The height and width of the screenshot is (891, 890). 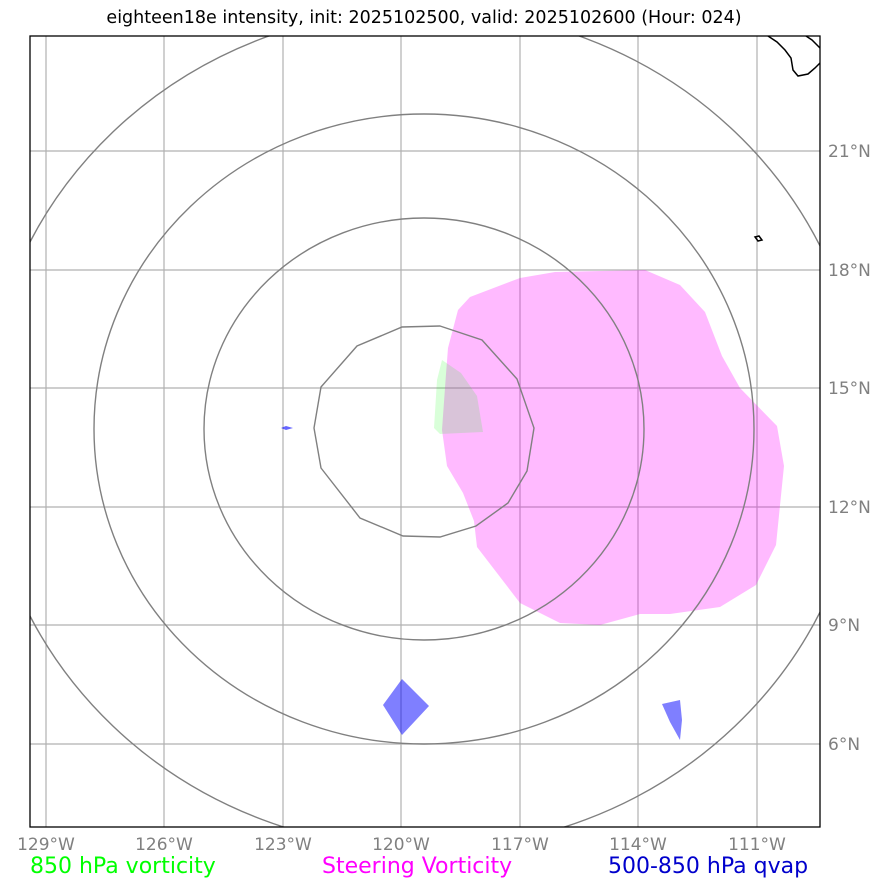 What do you see at coordinates (283, 845) in the screenshot?
I see `lon-tick-label: 123°W` at bounding box center [283, 845].